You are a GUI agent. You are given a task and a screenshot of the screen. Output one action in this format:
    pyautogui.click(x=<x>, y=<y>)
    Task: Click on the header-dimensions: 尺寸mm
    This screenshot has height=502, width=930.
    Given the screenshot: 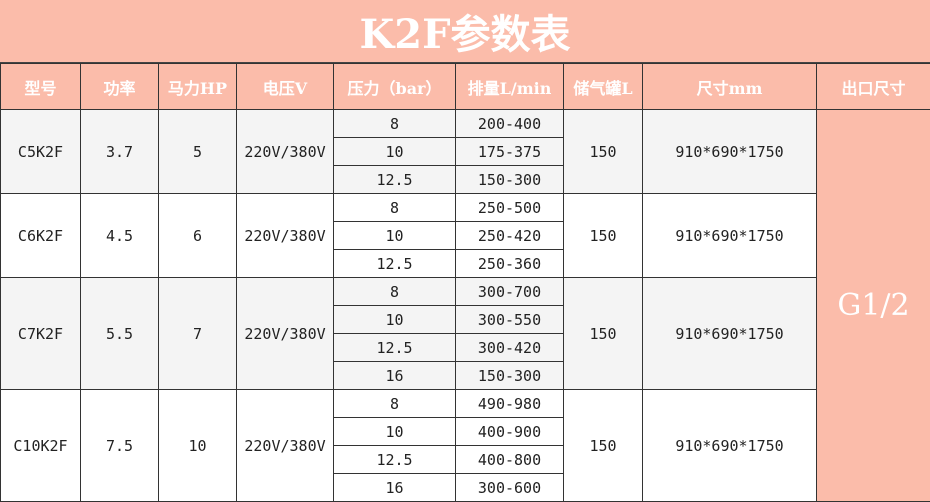 What is the action you would take?
    pyautogui.click(x=730, y=87)
    